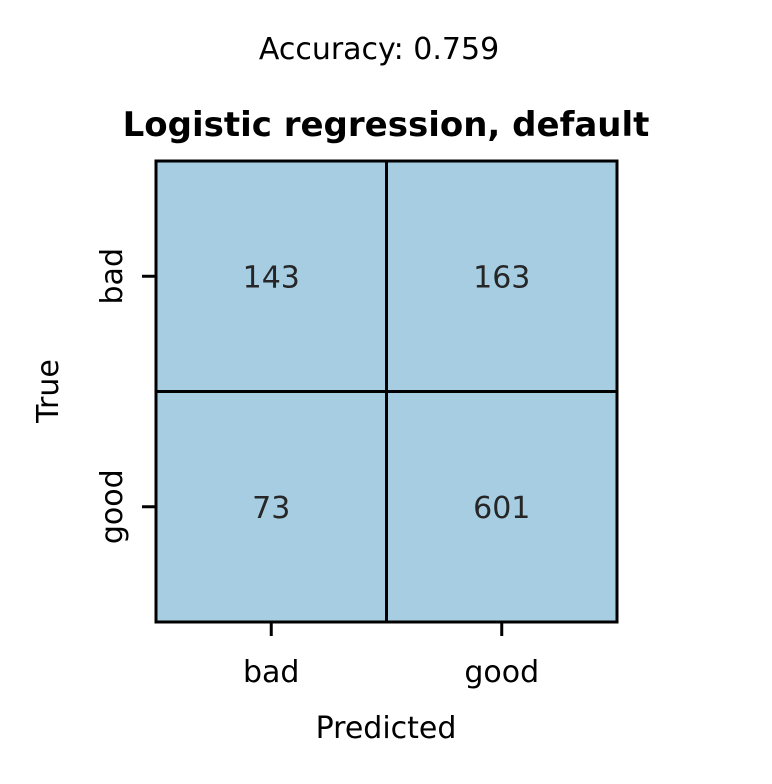 The width and height of the screenshot is (772, 784). I want to click on cell-value-label: 601, so click(501, 508).